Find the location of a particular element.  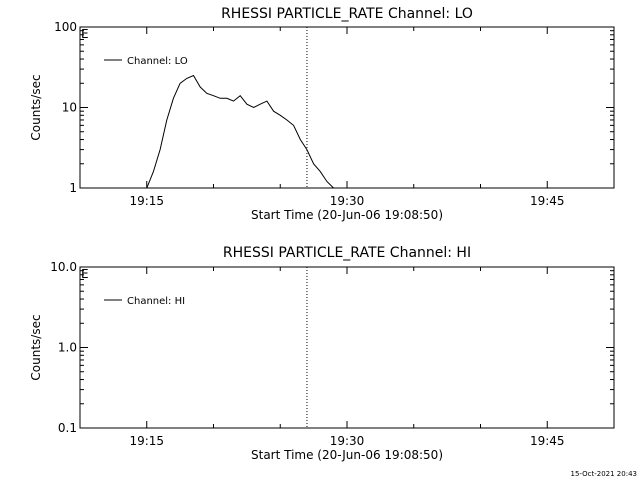

panel-1-y-tick-label: 100 is located at coordinates (65, 27).